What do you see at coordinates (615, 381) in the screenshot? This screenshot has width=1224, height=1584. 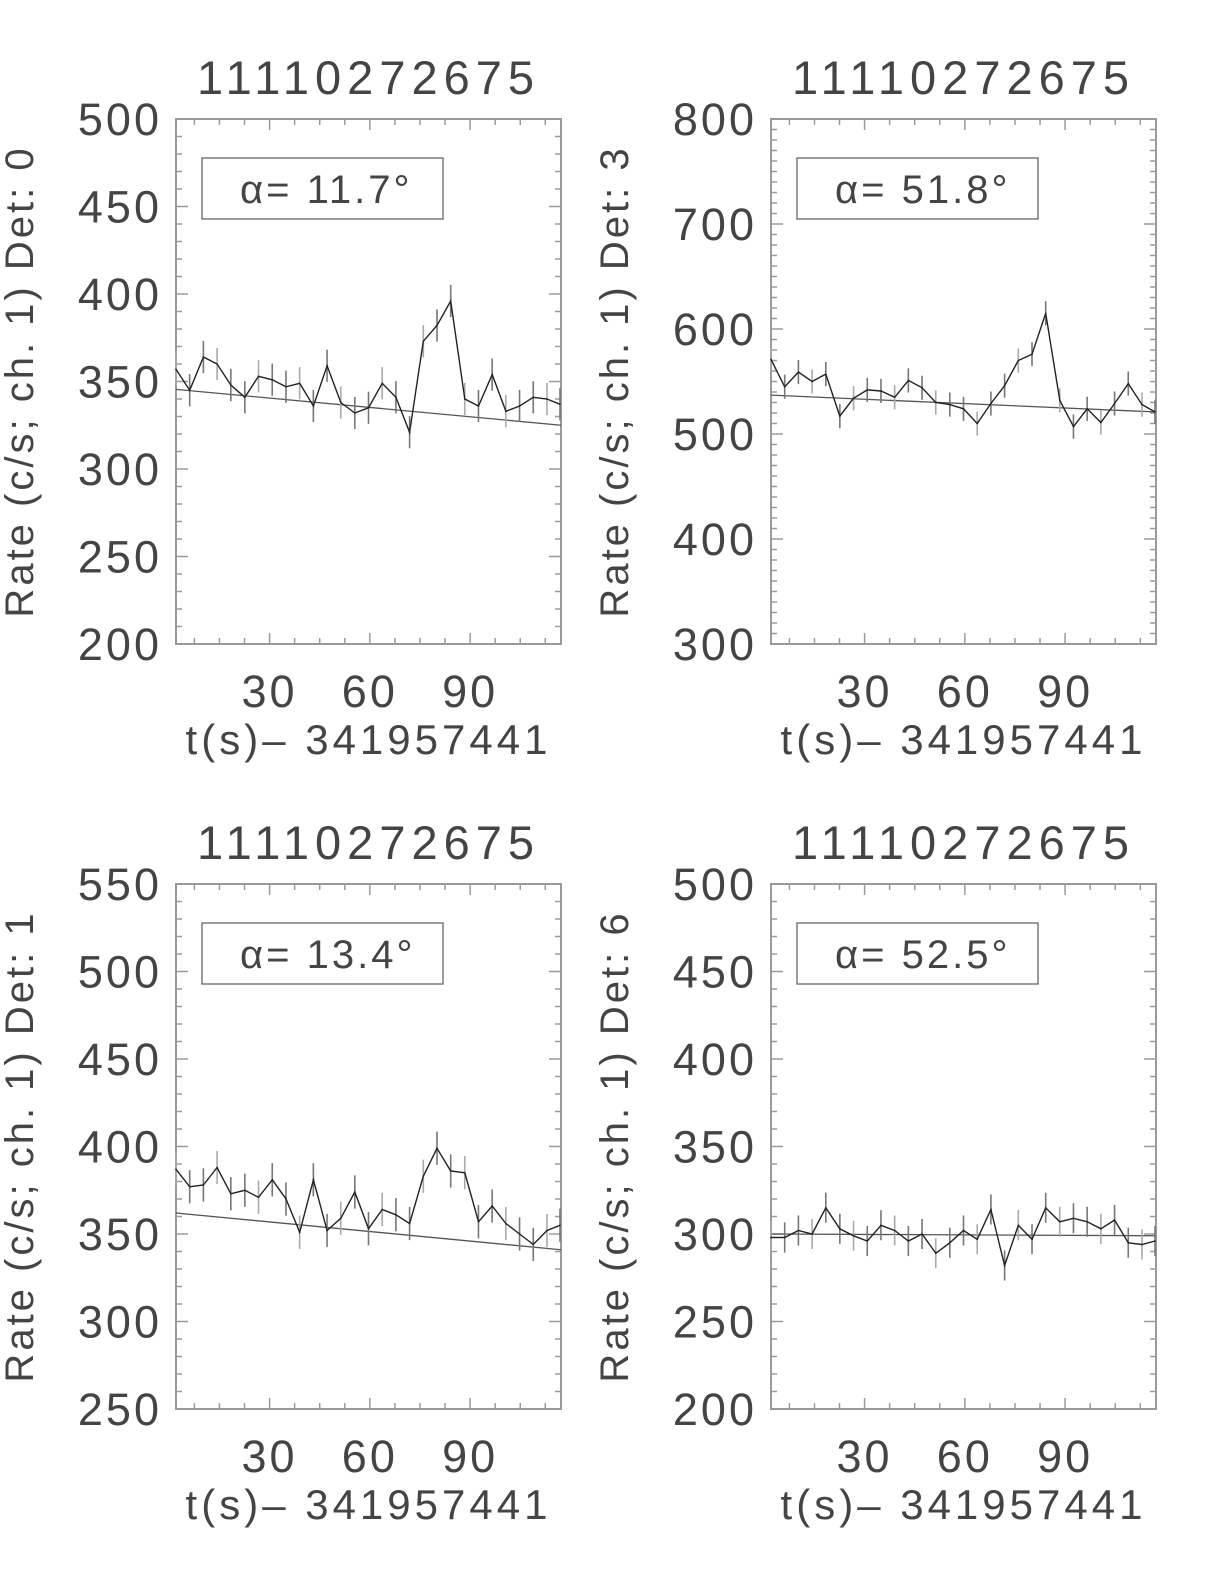 I see `y-axis-label: Rate (c/s; ch. 1) Det: 3` at bounding box center [615, 381].